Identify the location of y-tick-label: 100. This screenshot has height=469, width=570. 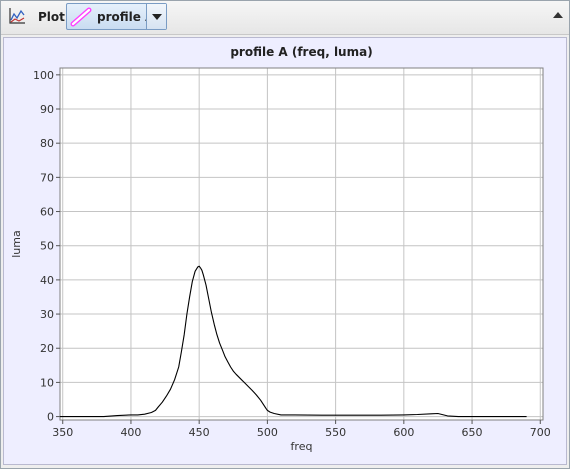
(43, 75).